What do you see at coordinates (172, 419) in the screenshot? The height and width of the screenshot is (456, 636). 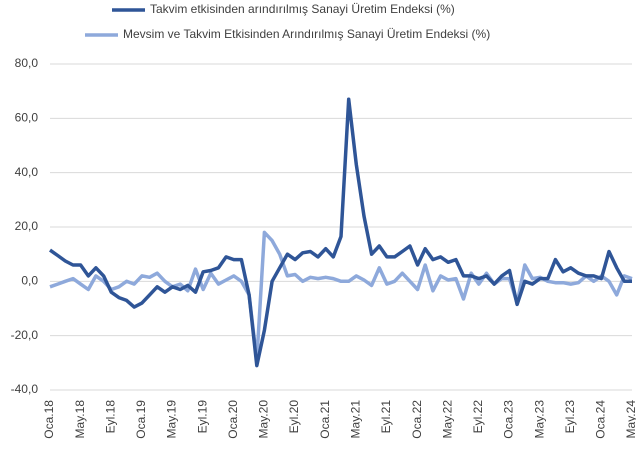 I see `x-tick-label: May.19` at bounding box center [172, 419].